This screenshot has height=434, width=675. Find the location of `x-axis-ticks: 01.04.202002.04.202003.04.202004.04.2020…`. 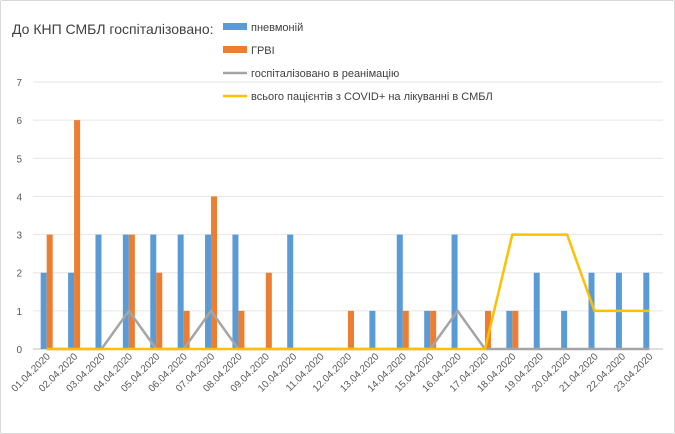

x-axis-ticks: 01.04.202002.04.202003.04.202004.04.2020… is located at coordinates (333, 372).